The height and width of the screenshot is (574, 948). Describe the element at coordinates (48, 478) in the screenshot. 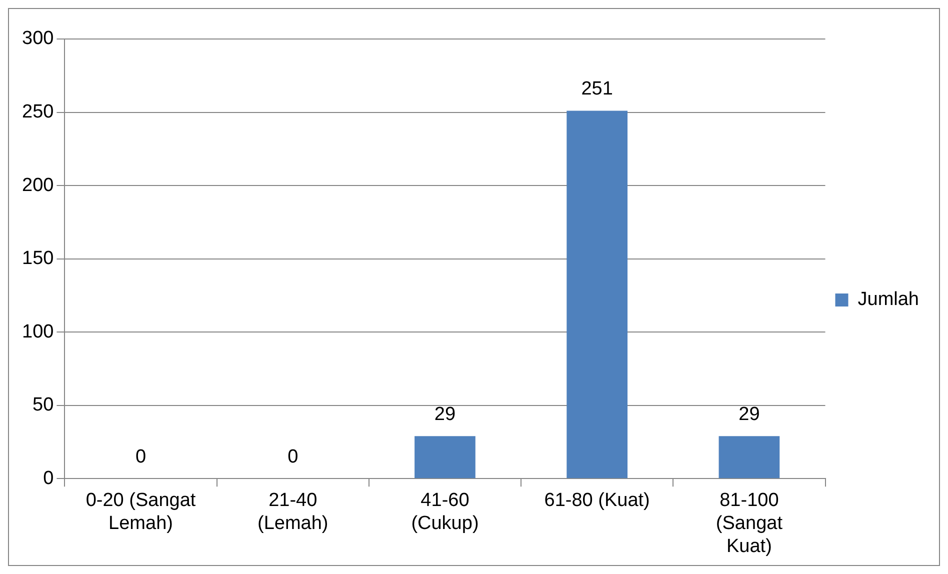

I see `y-tick-label: 0` at that location.